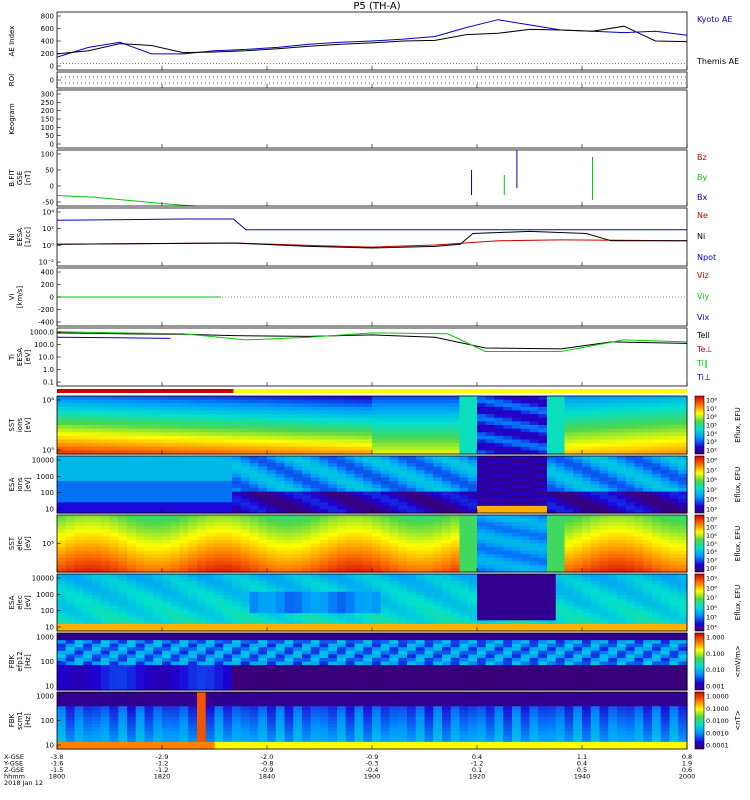 This screenshot has height=800, width=750. Describe the element at coordinates (701, 236) in the screenshot. I see `ni-legend-1: Ni` at that location.